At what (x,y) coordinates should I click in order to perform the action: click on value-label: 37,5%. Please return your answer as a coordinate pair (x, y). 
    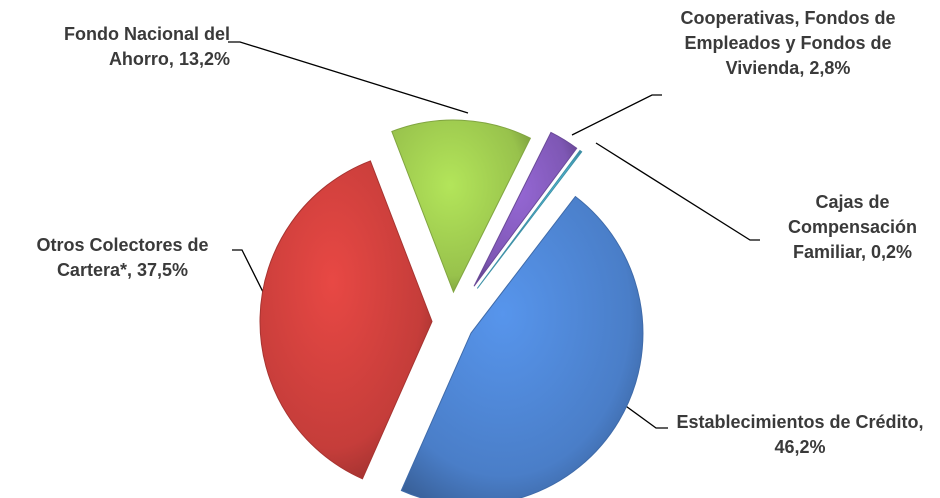
    Looking at the image, I should click on (163, 270).